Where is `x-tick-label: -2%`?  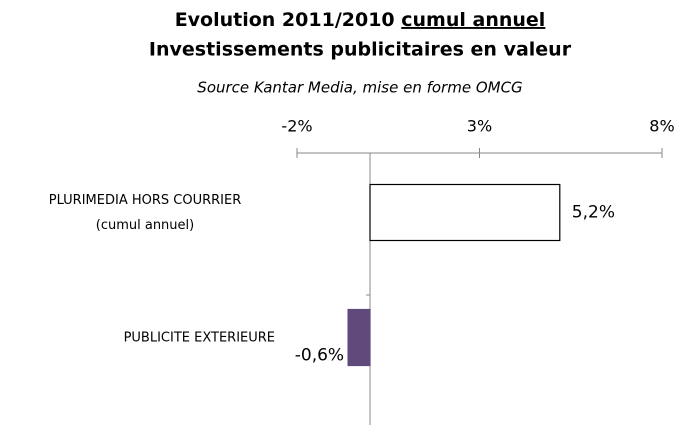 x-tick-label: -2% is located at coordinates (296, 126).